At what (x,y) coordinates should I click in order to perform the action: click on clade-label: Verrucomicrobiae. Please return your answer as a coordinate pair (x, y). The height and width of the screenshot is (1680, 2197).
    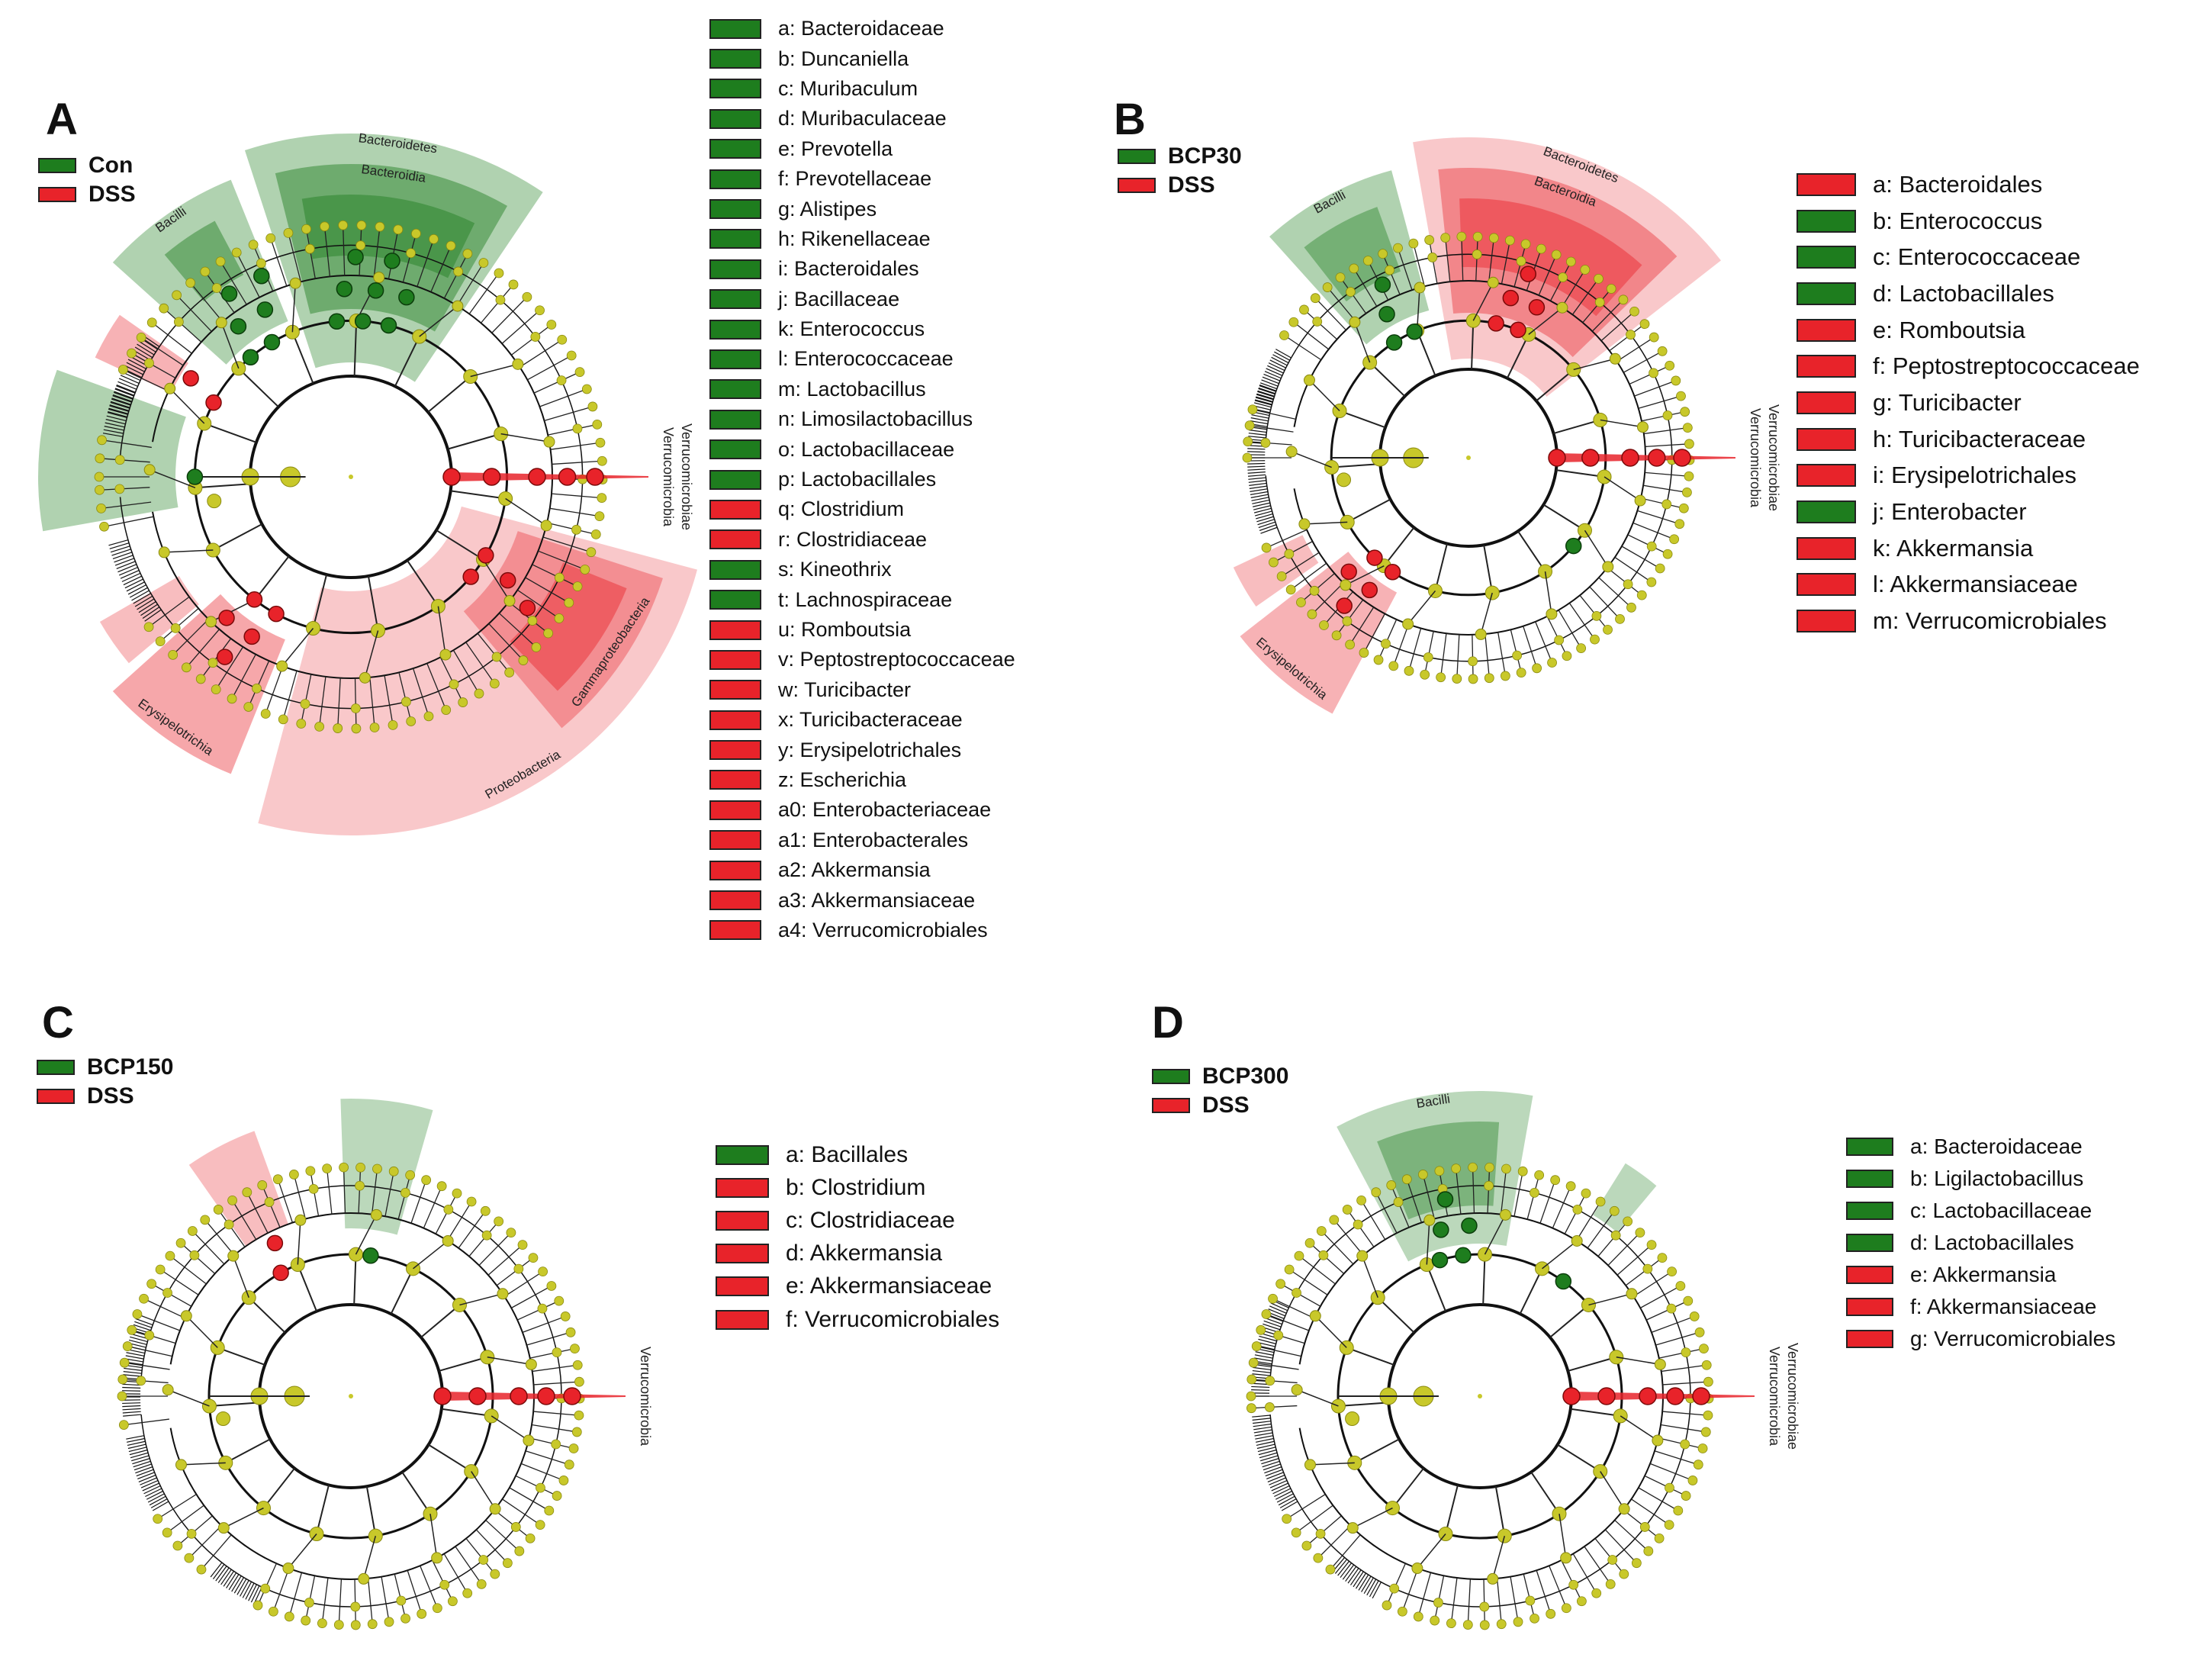
    Looking at the image, I should click on (686, 476).